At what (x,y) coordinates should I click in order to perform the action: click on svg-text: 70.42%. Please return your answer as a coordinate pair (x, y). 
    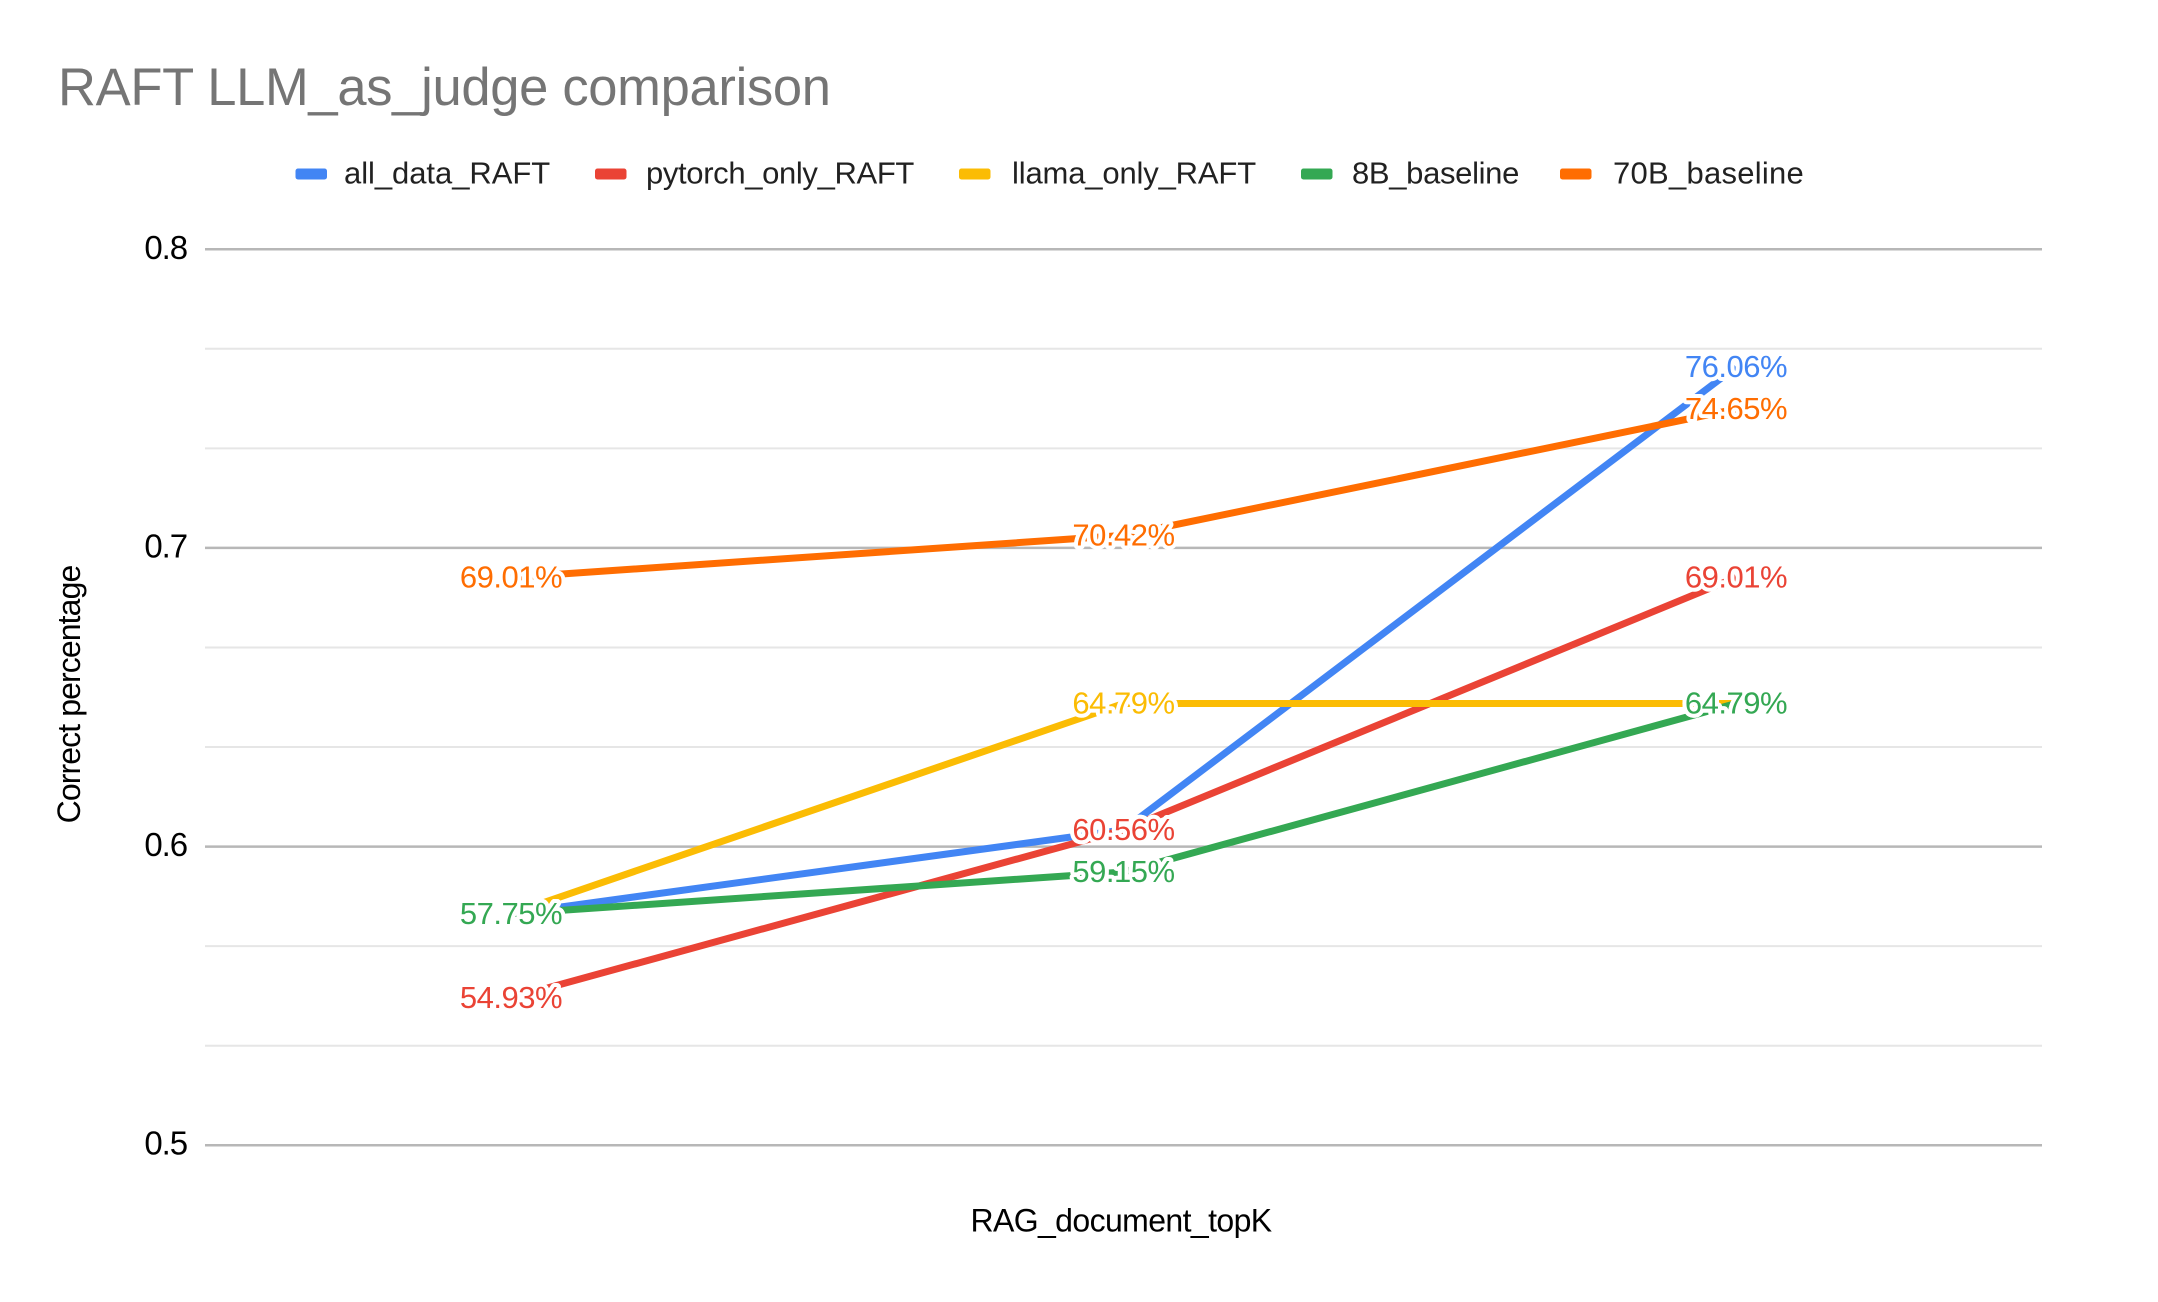
    Looking at the image, I should click on (1123, 534).